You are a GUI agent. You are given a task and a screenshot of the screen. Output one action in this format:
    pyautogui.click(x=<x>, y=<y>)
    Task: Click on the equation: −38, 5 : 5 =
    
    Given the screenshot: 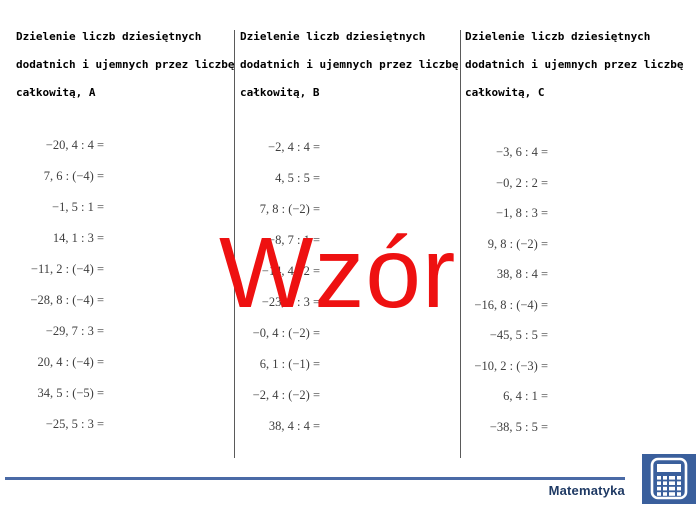 What is the action you would take?
    pyautogui.click(x=518, y=426)
    